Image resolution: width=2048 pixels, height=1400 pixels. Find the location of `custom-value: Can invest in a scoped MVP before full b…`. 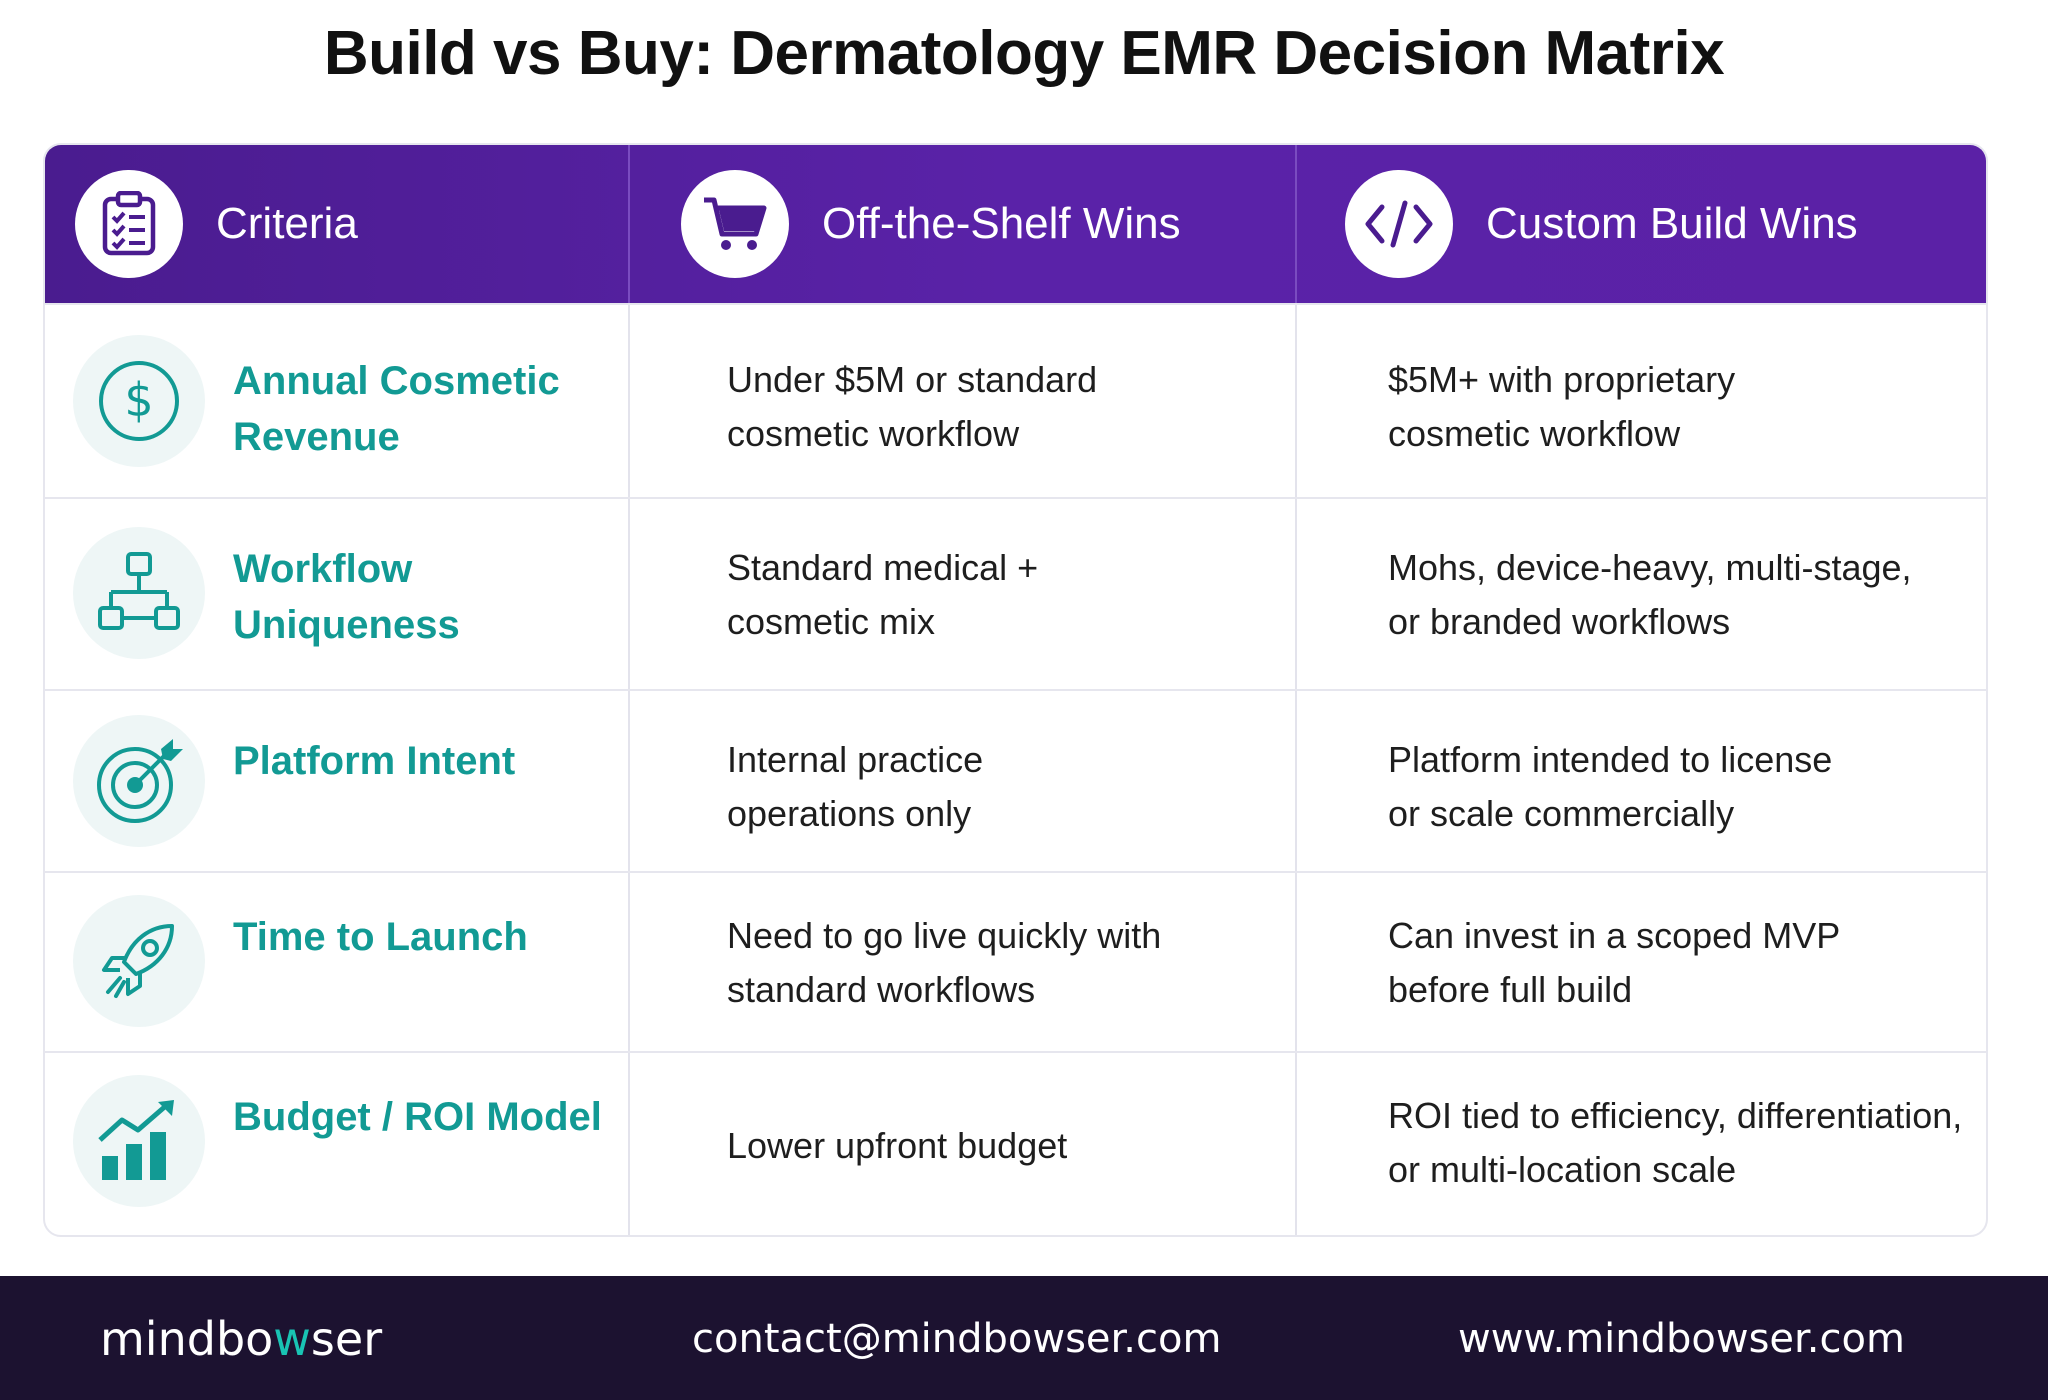

custom-value: Can invest in a scoped MVP before full b… is located at coordinates (1614, 962).